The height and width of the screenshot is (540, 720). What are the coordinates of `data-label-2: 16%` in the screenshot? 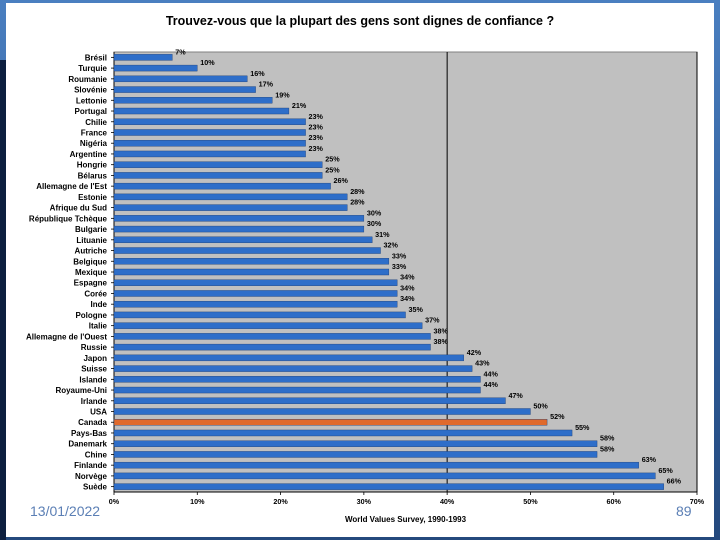 It's located at (257, 73).